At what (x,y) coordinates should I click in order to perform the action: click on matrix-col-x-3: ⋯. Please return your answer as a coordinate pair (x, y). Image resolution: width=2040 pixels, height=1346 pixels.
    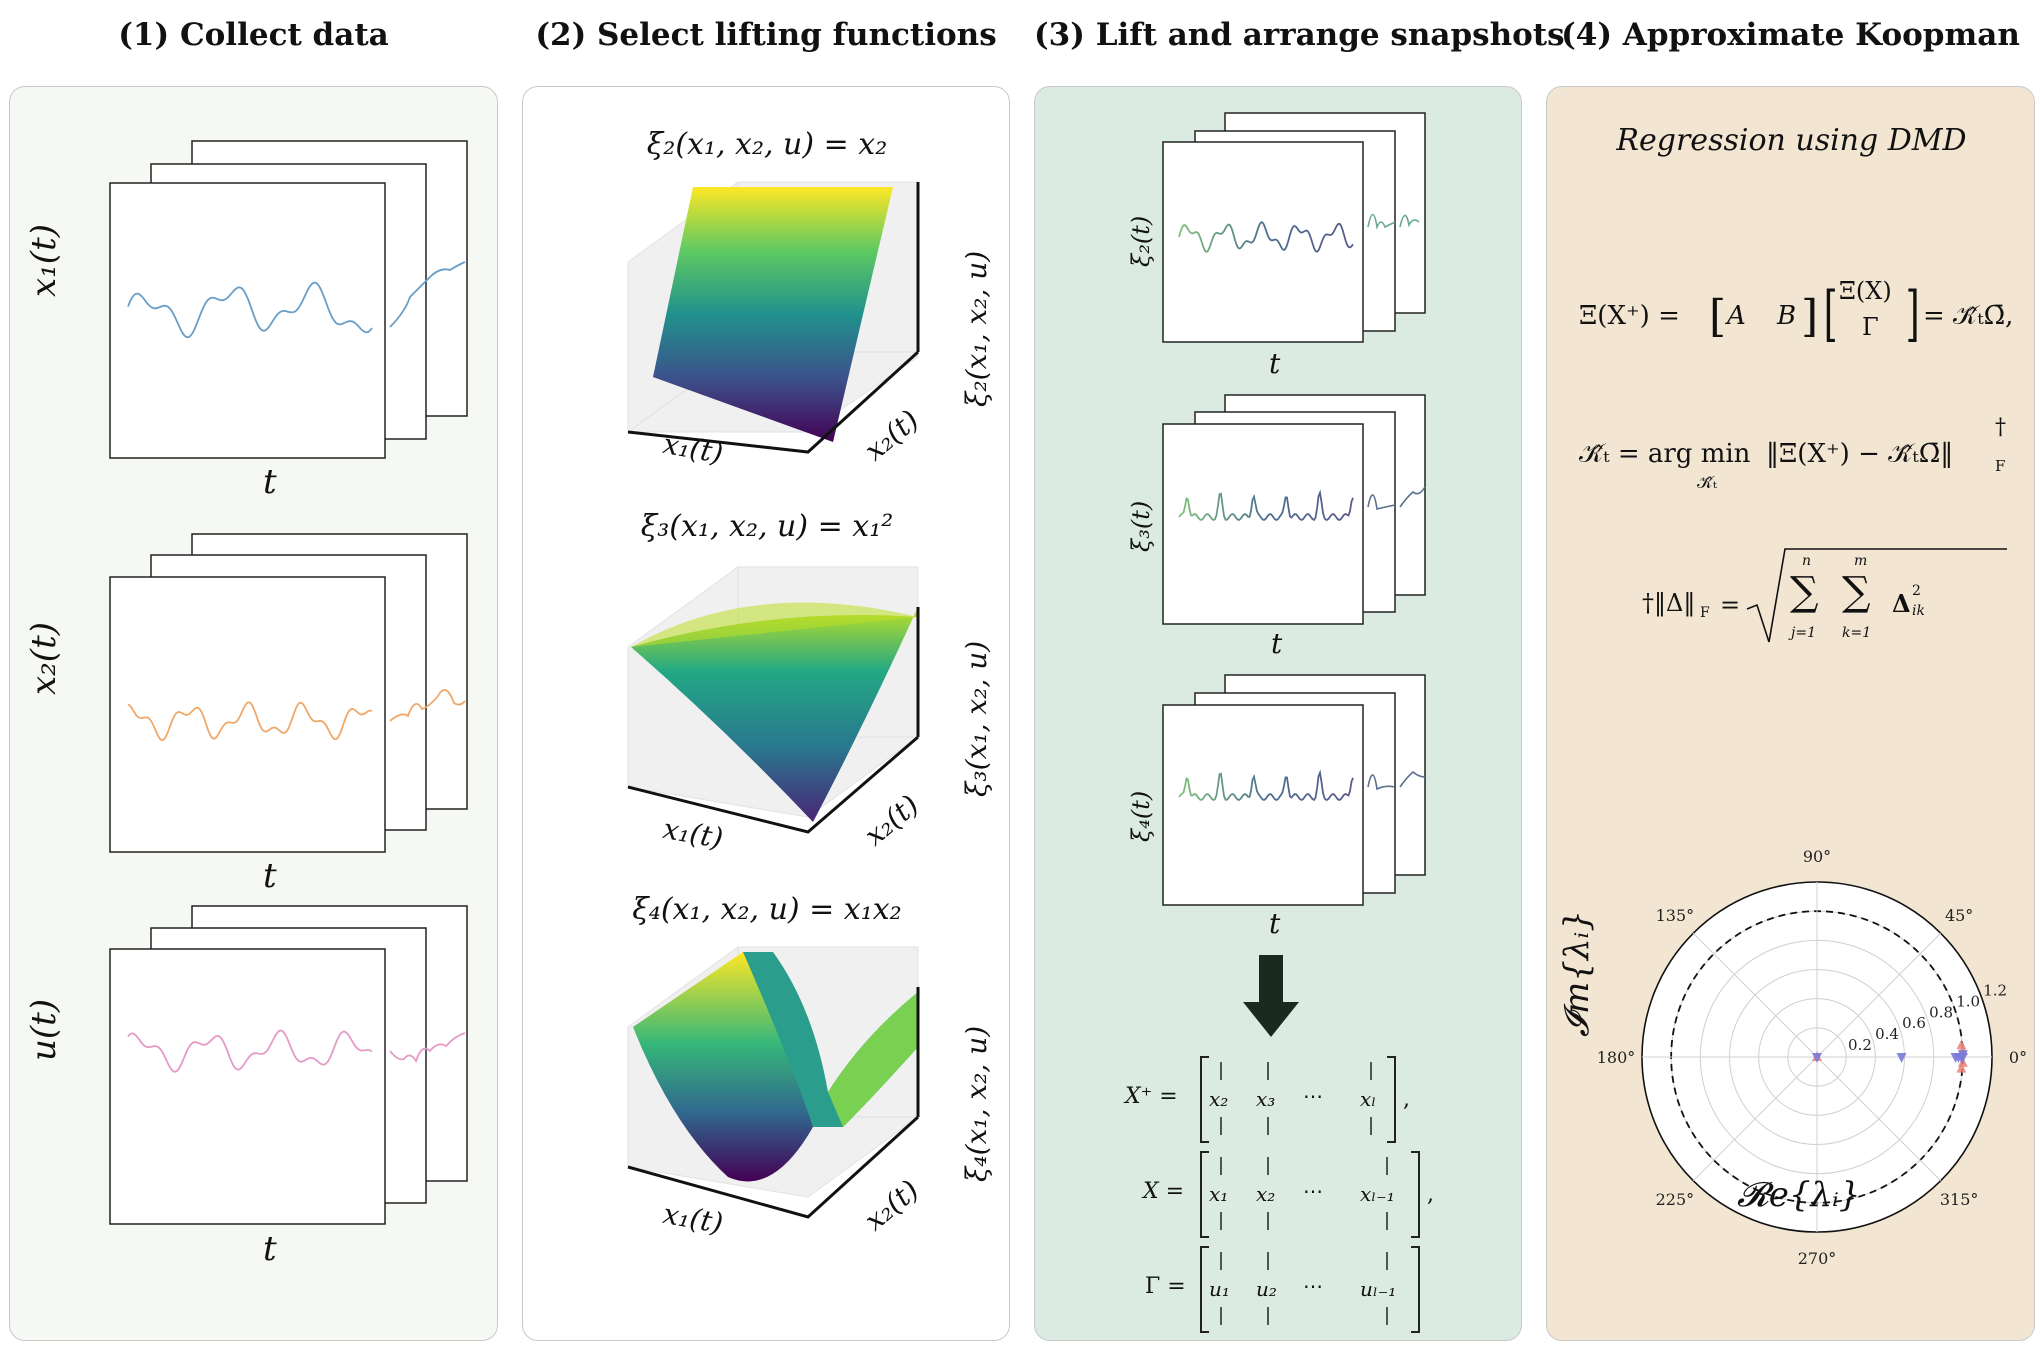
    Looking at the image, I should click on (1313, 1191).